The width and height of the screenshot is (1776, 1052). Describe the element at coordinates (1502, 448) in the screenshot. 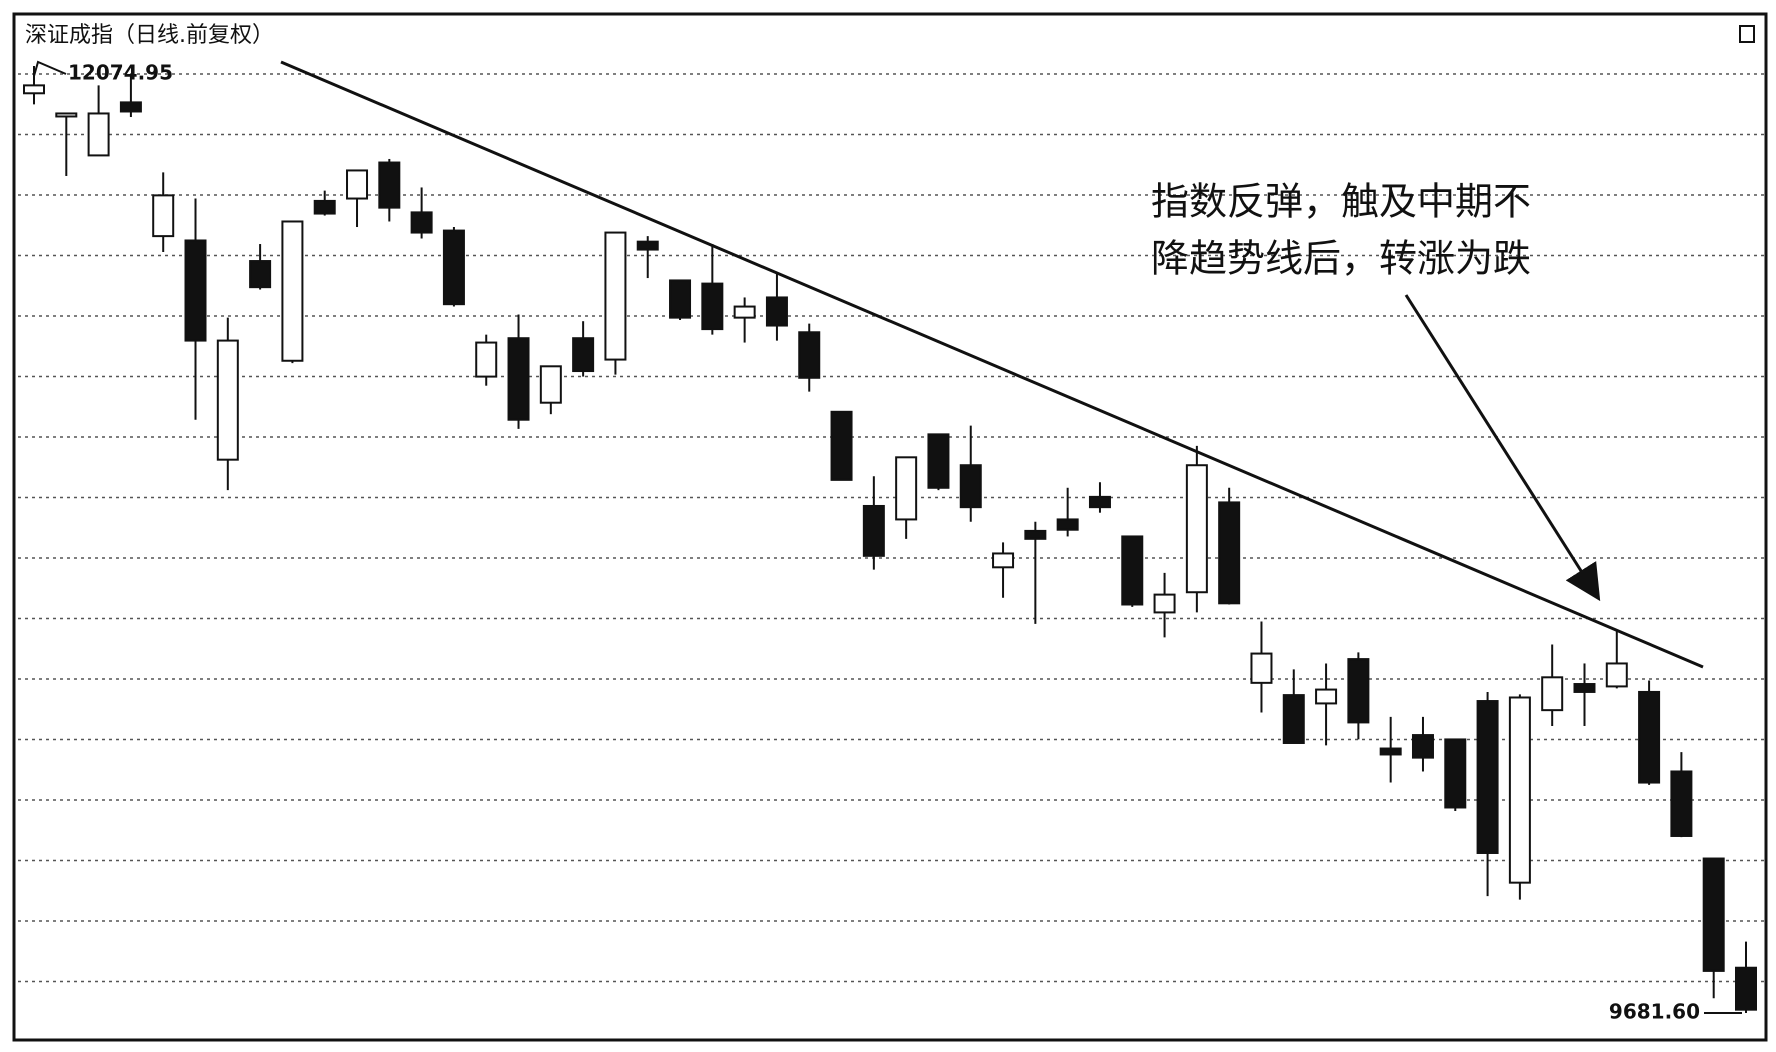

I see `annotation-arrow` at that location.